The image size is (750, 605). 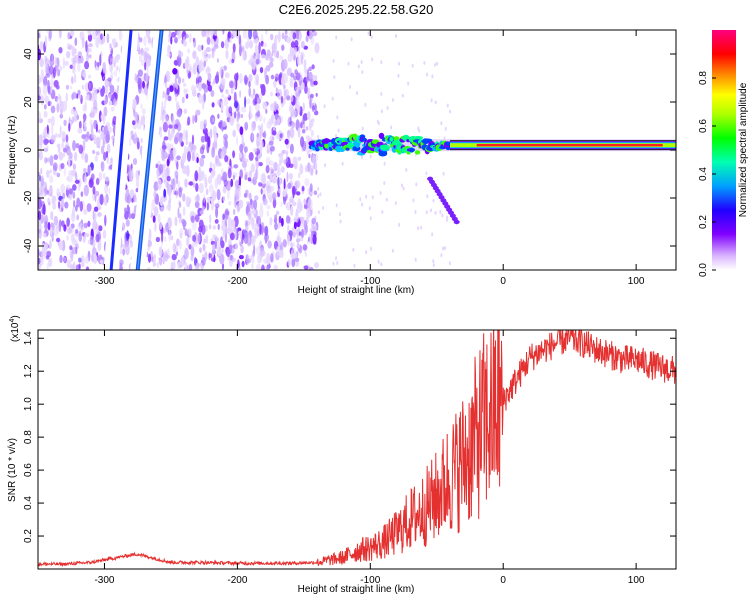 I want to click on tone-line-core, so click(x=569, y=145).